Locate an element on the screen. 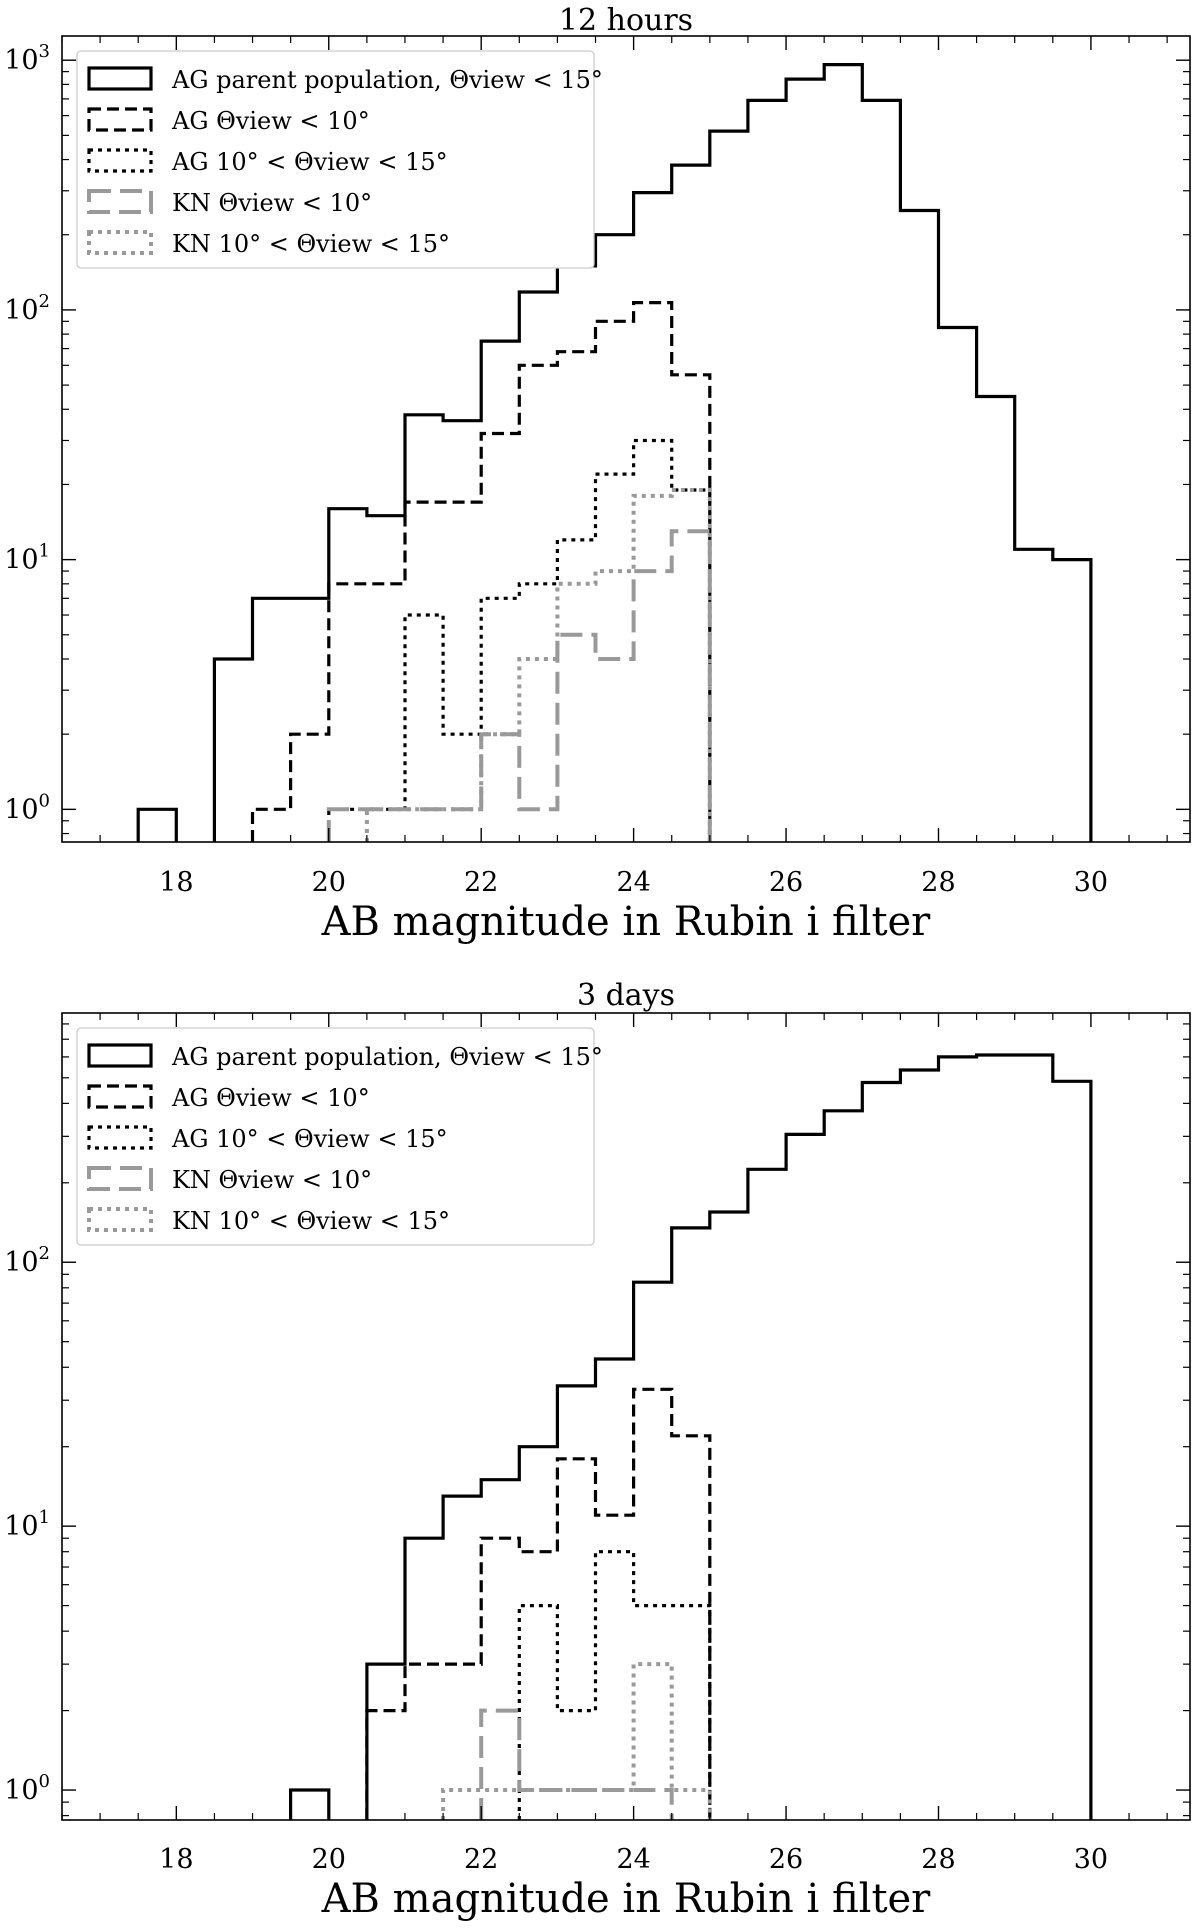 This screenshot has width=1200, height=1929. chart-title: 12 hours is located at coordinates (626, 20).